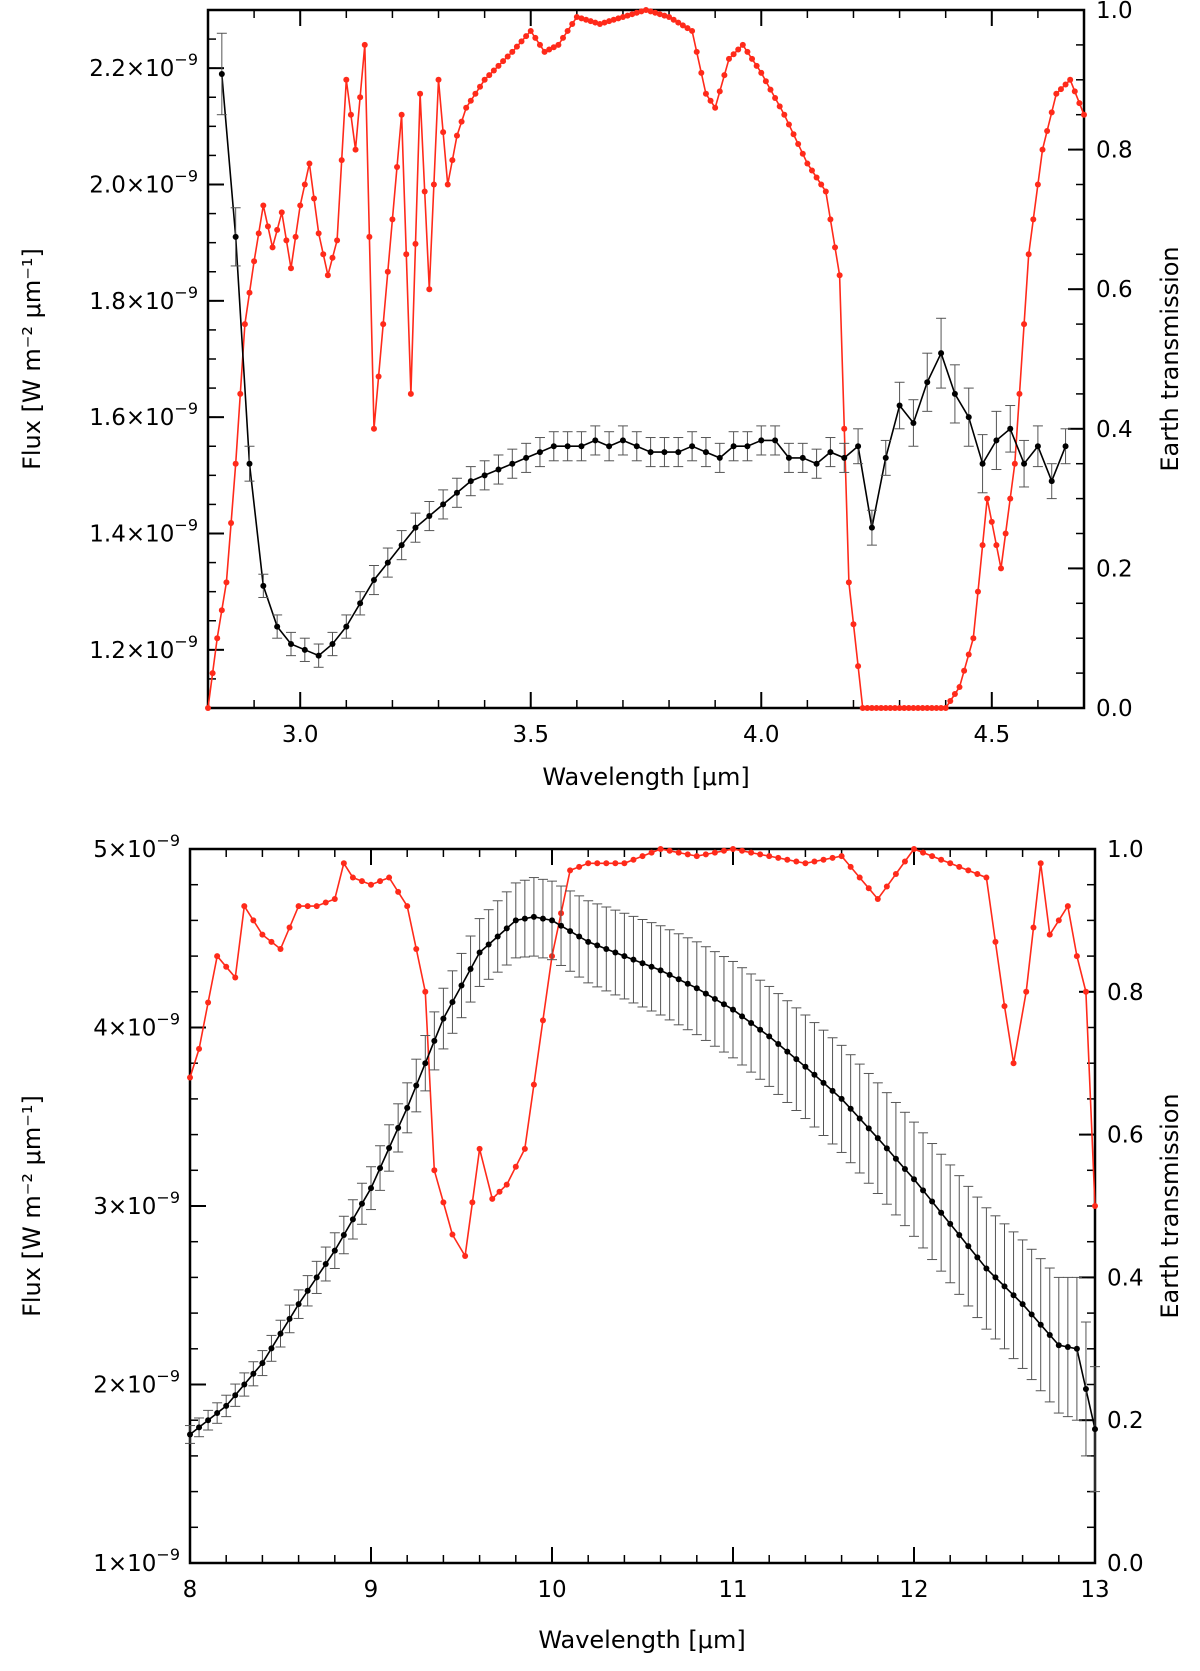 This screenshot has width=1200, height=1671. What do you see at coordinates (32, 1206) in the screenshot?
I see `y-axis-label-bottom: Flux [W m⁻² μm⁻¹]` at bounding box center [32, 1206].